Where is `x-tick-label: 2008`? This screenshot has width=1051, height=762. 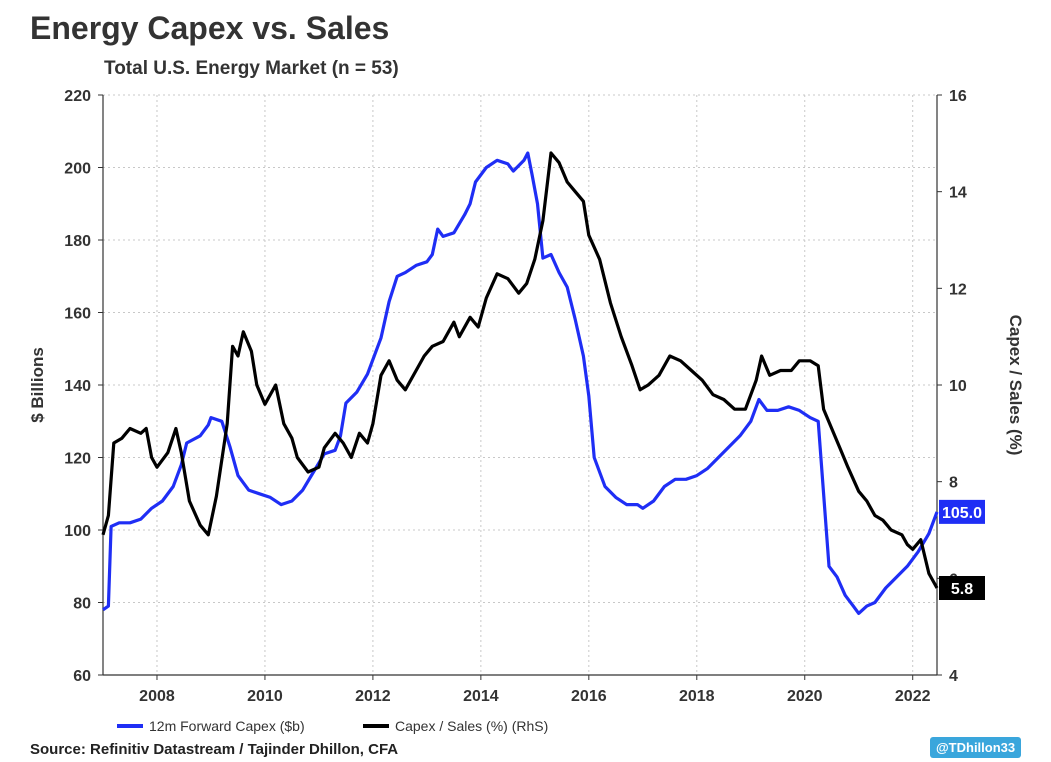
x-tick-label: 2008 is located at coordinates (157, 696).